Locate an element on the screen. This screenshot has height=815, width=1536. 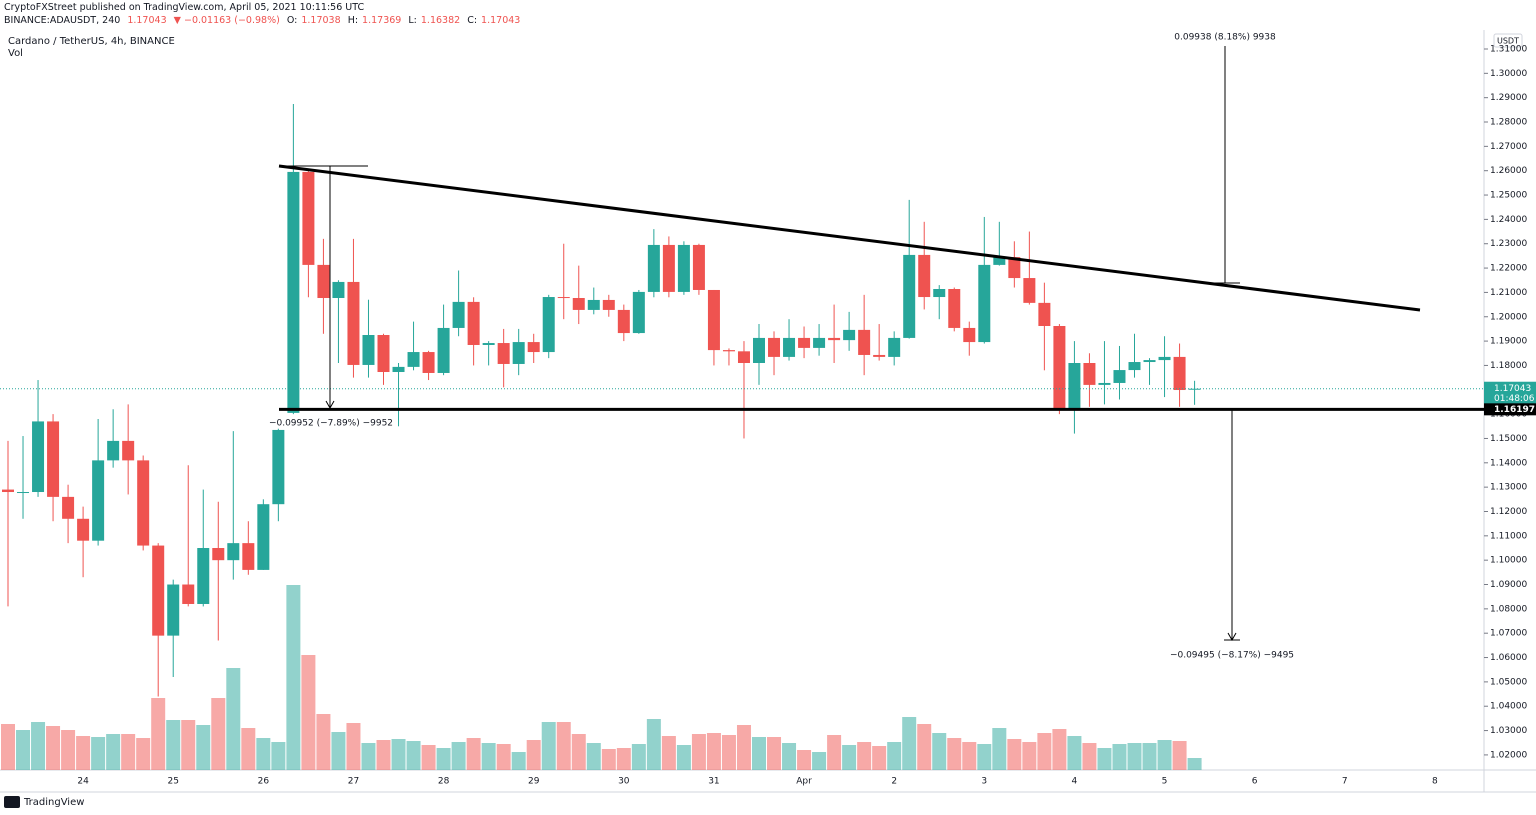
volume-label: Vol is located at coordinates (15, 53).